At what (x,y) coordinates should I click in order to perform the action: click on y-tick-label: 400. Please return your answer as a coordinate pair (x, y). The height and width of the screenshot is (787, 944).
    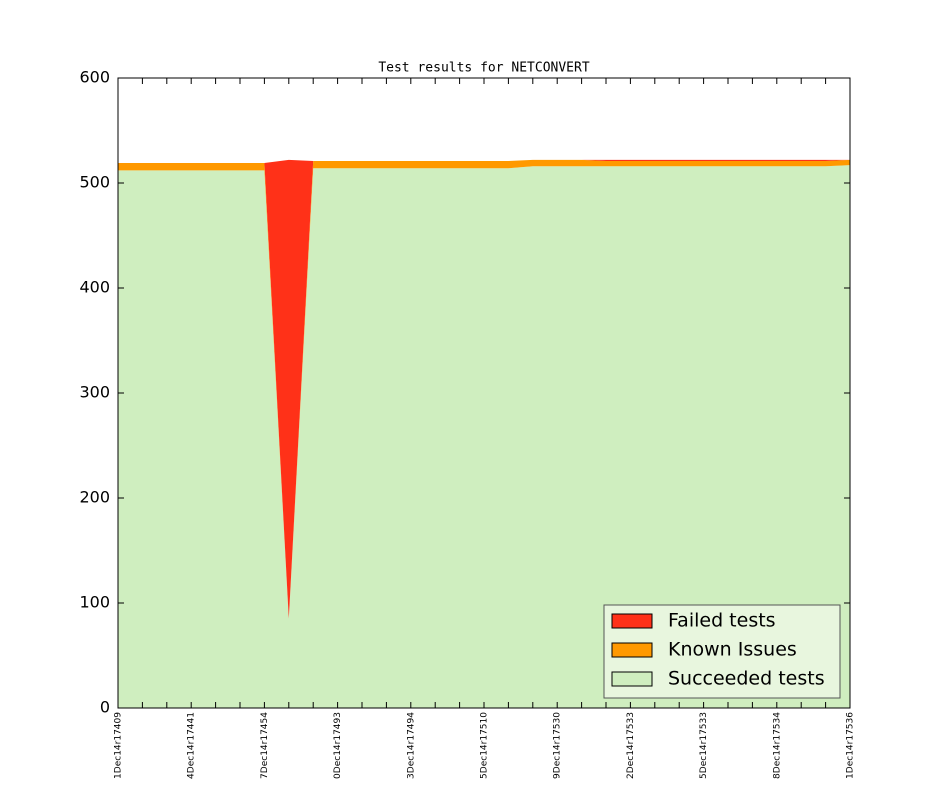
    Looking at the image, I should click on (94, 287).